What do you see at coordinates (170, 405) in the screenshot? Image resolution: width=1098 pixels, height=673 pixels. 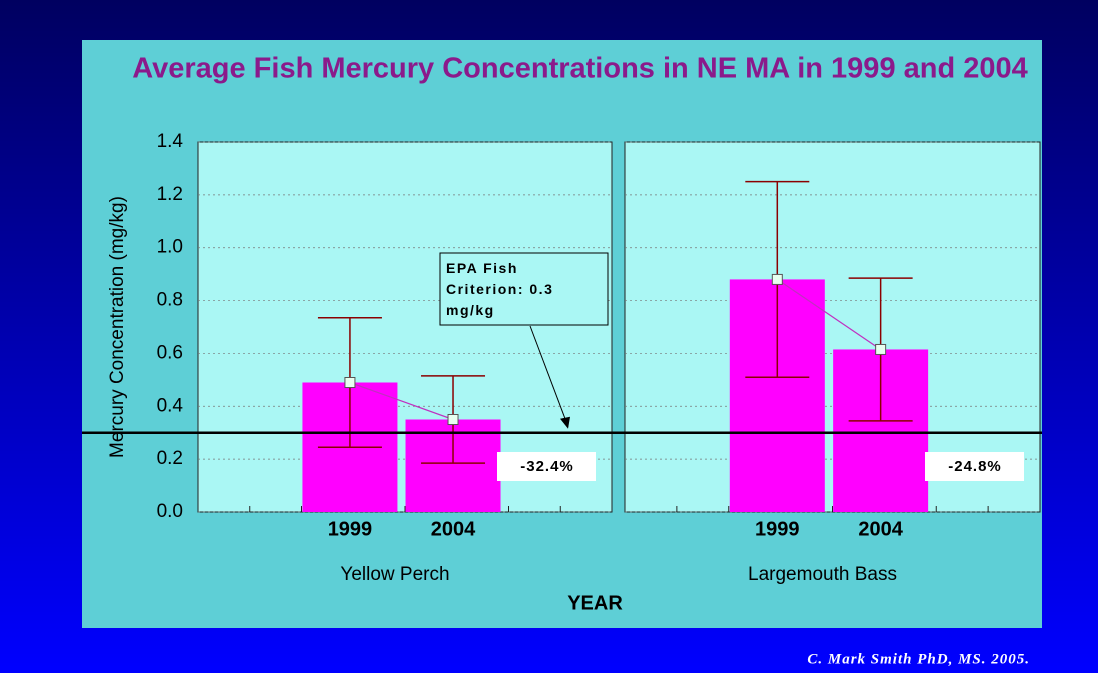 I see `y-tick-label: 0.4` at bounding box center [170, 405].